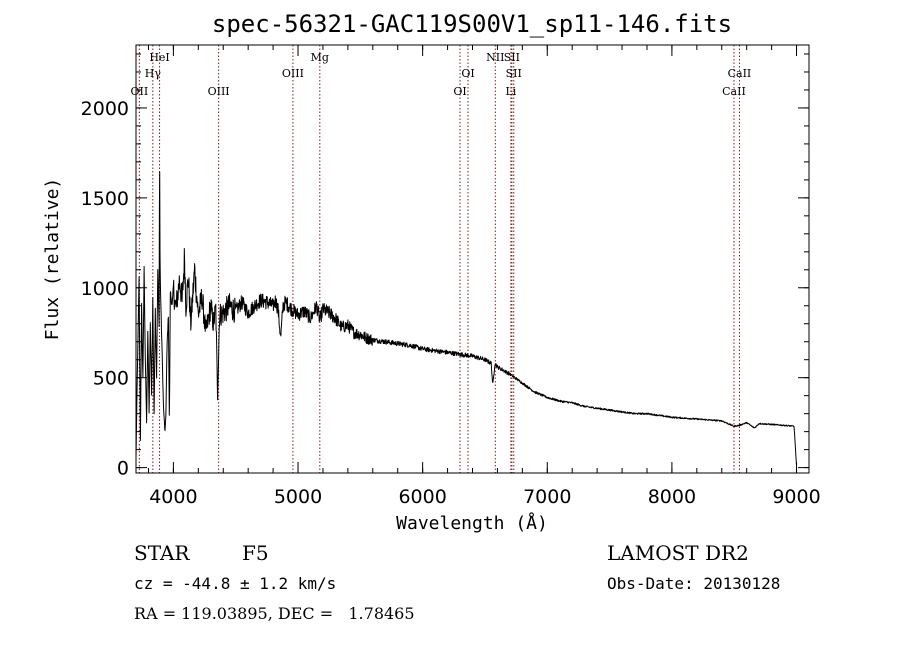 Image resolution: width=900 pixels, height=649 pixels. I want to click on x-tick-label: 8000, so click(672, 497).